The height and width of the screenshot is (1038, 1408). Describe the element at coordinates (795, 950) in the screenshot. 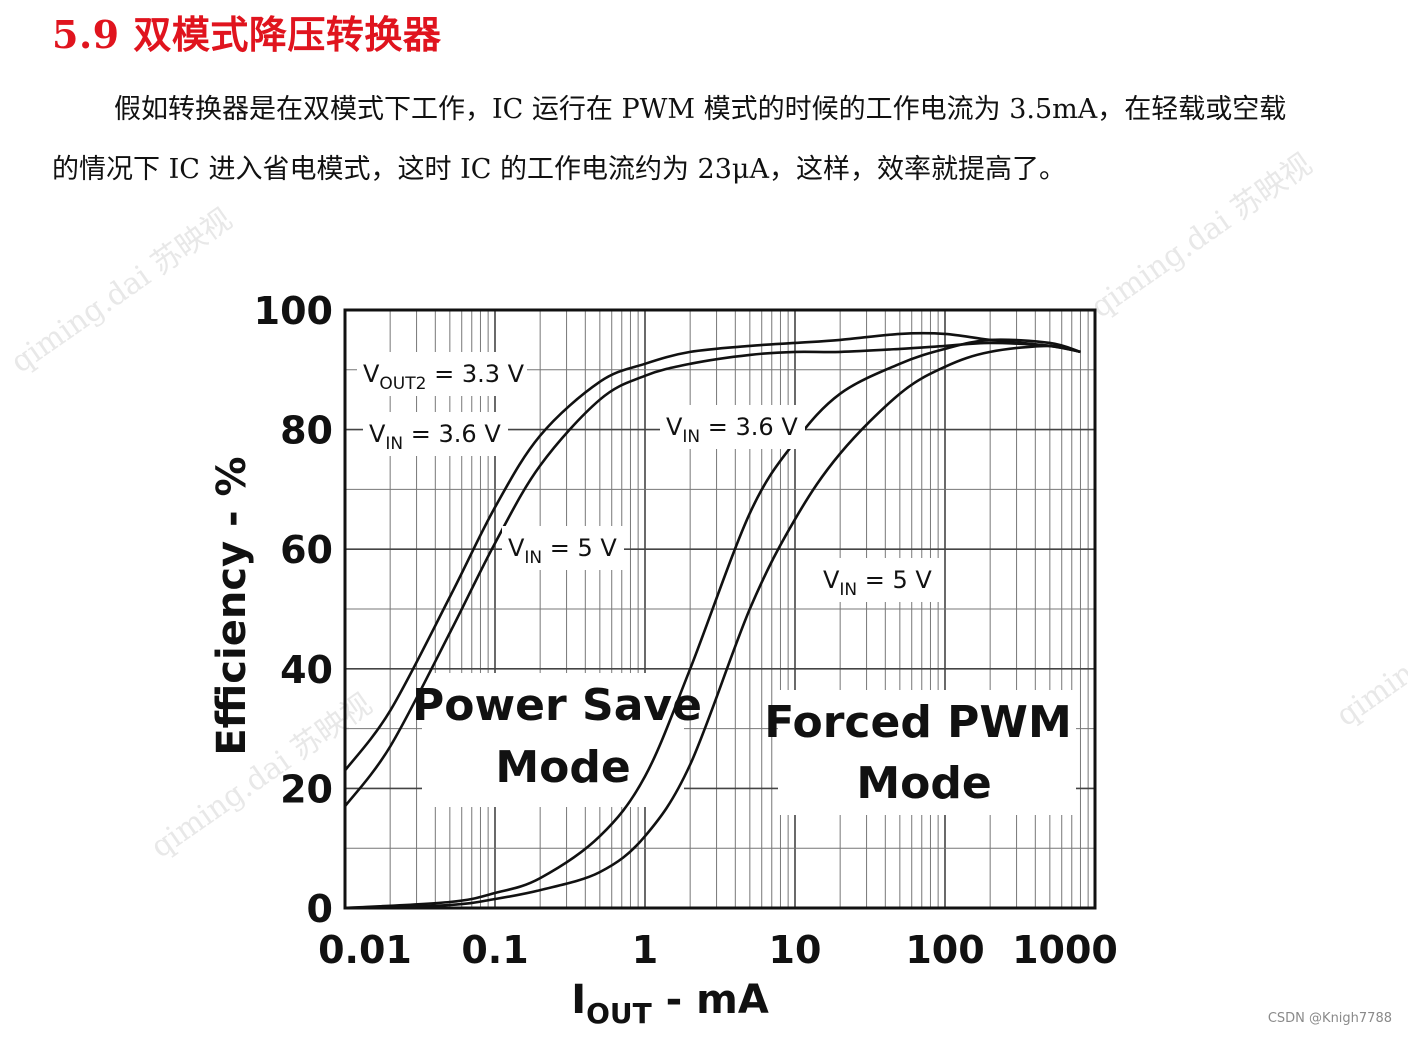

I see `x-tick-label: 10` at that location.